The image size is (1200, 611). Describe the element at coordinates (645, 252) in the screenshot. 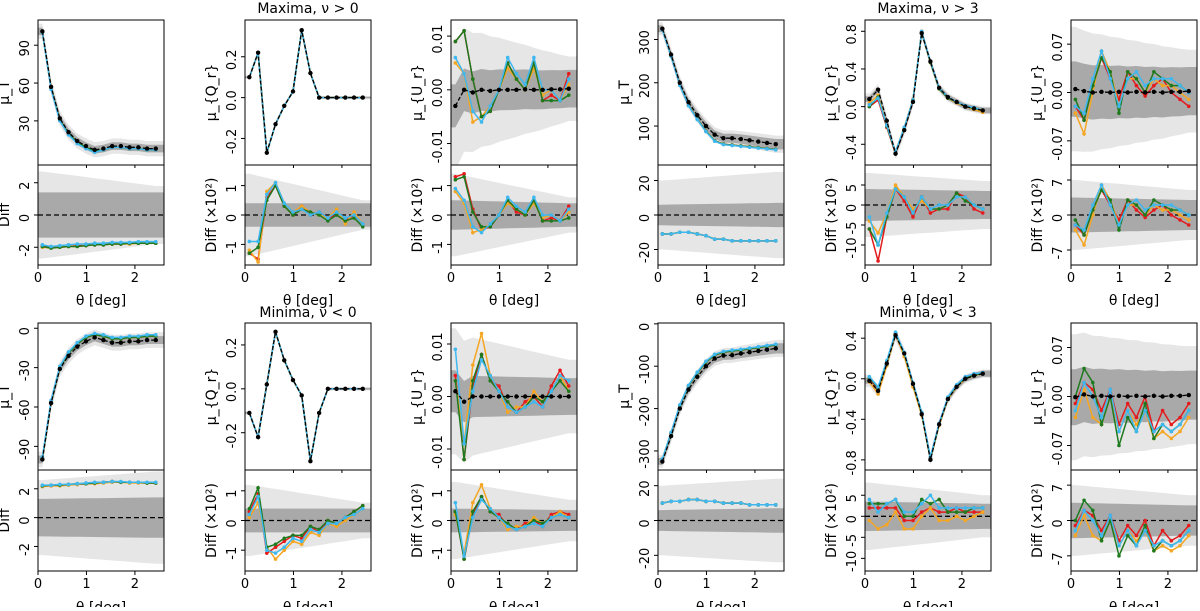

I see `y-tick-label: -20` at that location.